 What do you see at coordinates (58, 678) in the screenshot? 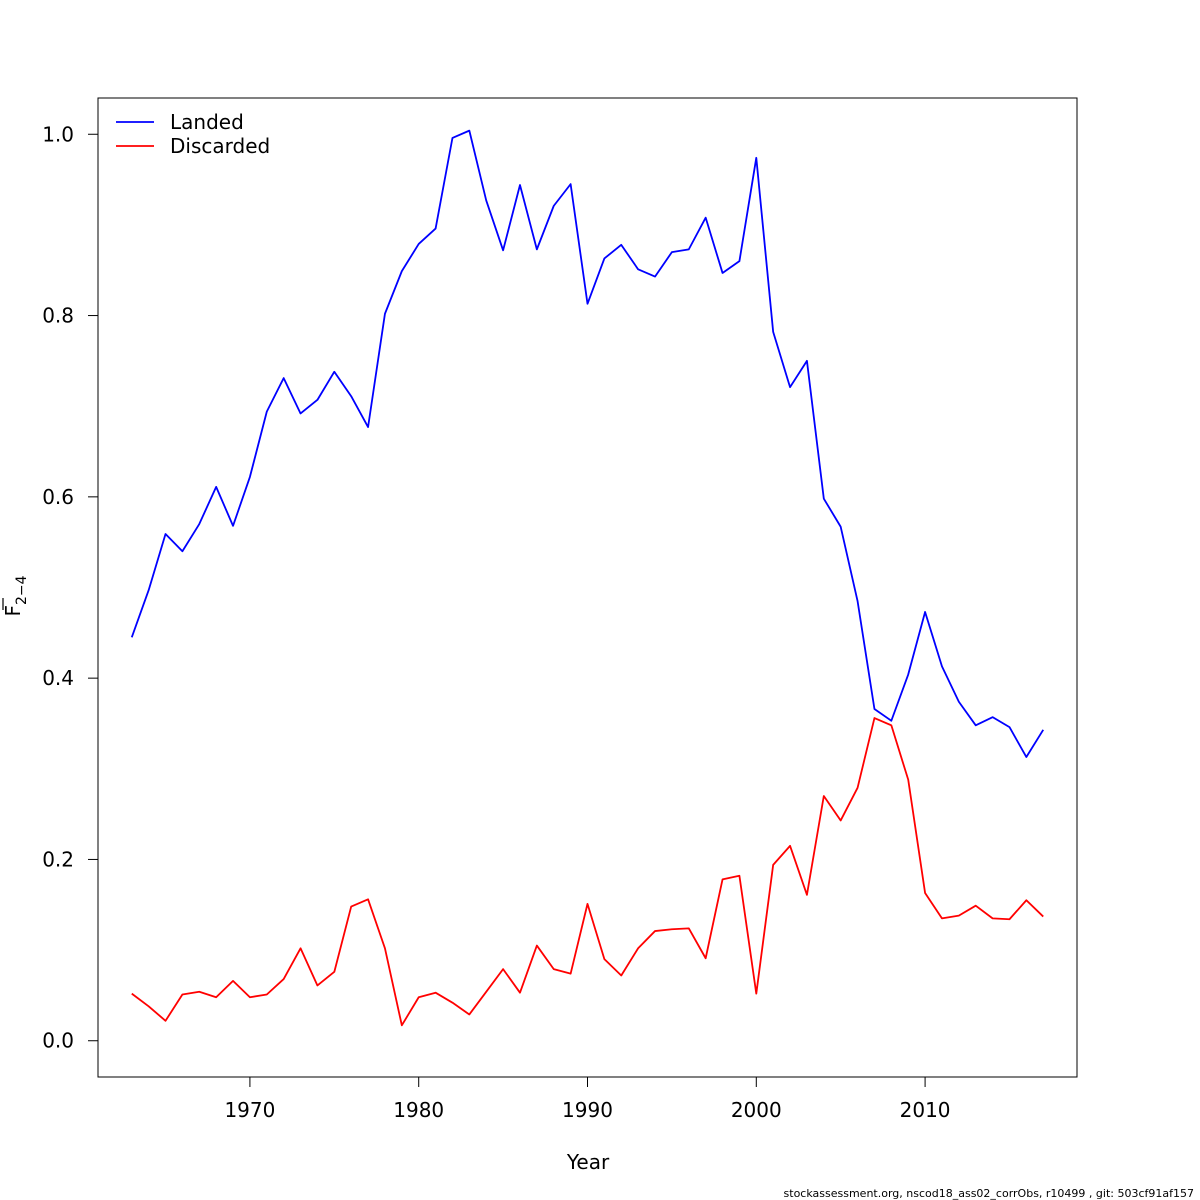
I see `y-tick-label: 0.4` at bounding box center [58, 678].